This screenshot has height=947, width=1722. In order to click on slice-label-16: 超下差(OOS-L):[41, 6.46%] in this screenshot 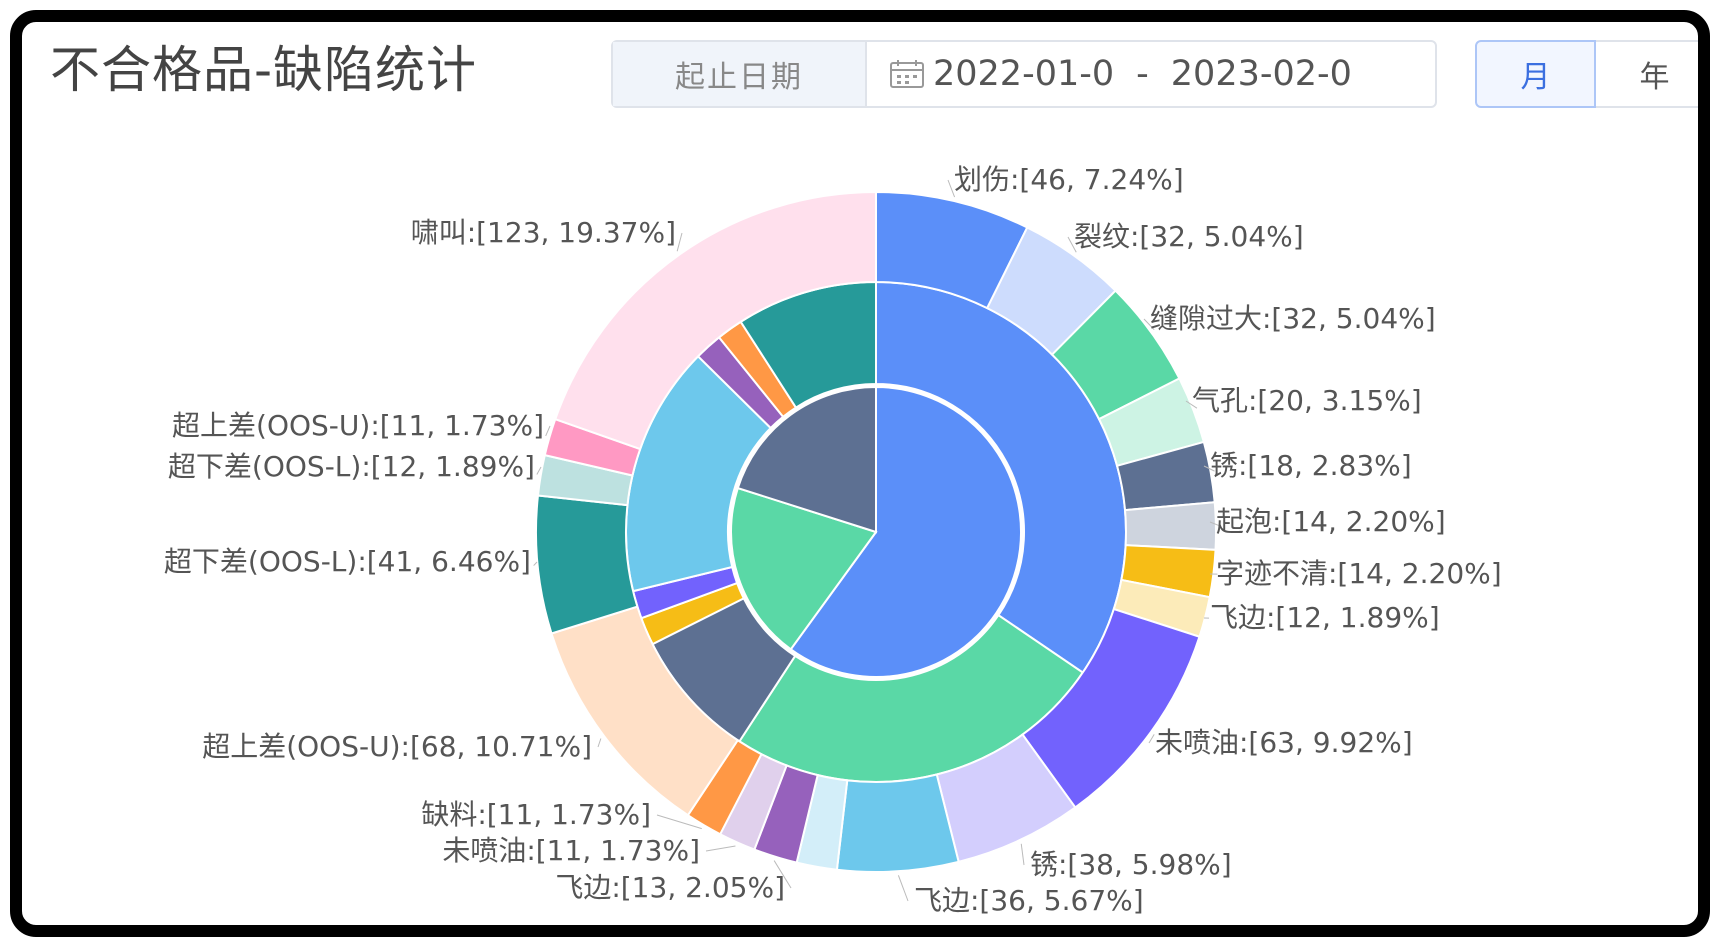, I will do `click(347, 561)`.